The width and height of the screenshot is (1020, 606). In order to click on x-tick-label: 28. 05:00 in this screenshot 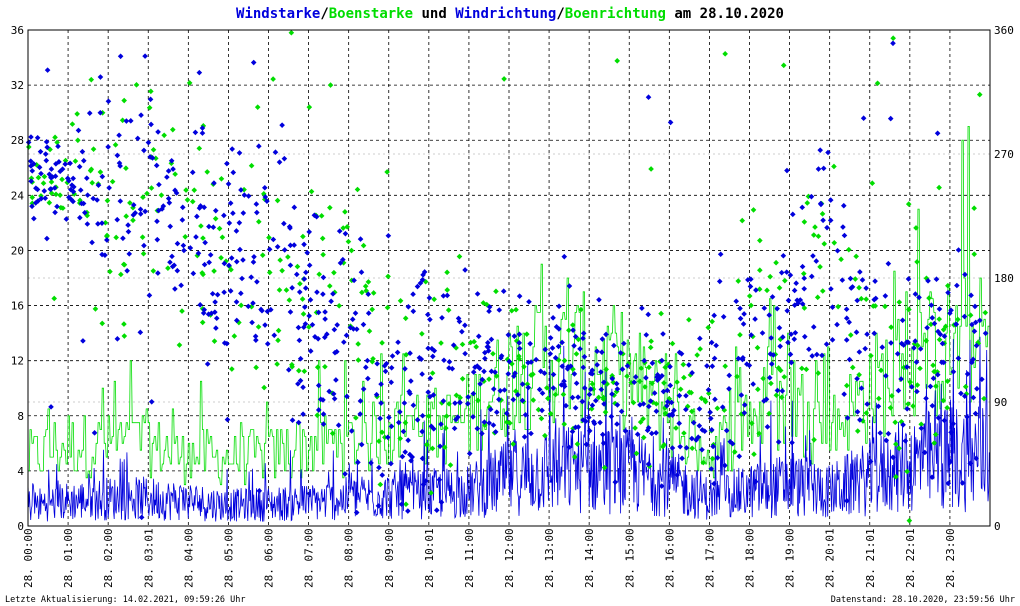, I will do `click(228, 558)`.